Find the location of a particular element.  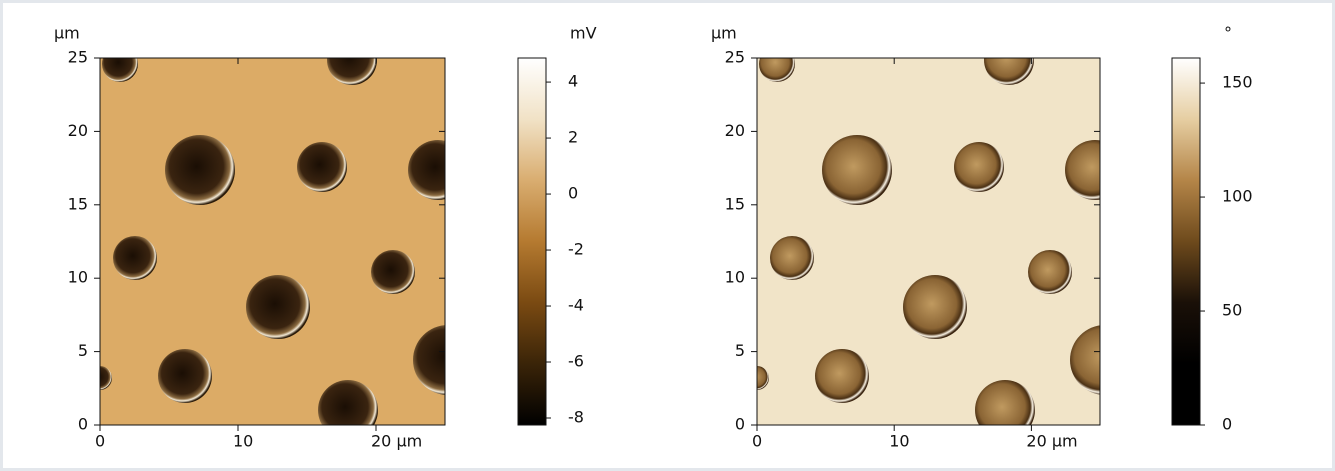

colorbar-tick-label: -2 is located at coordinates (576, 249).